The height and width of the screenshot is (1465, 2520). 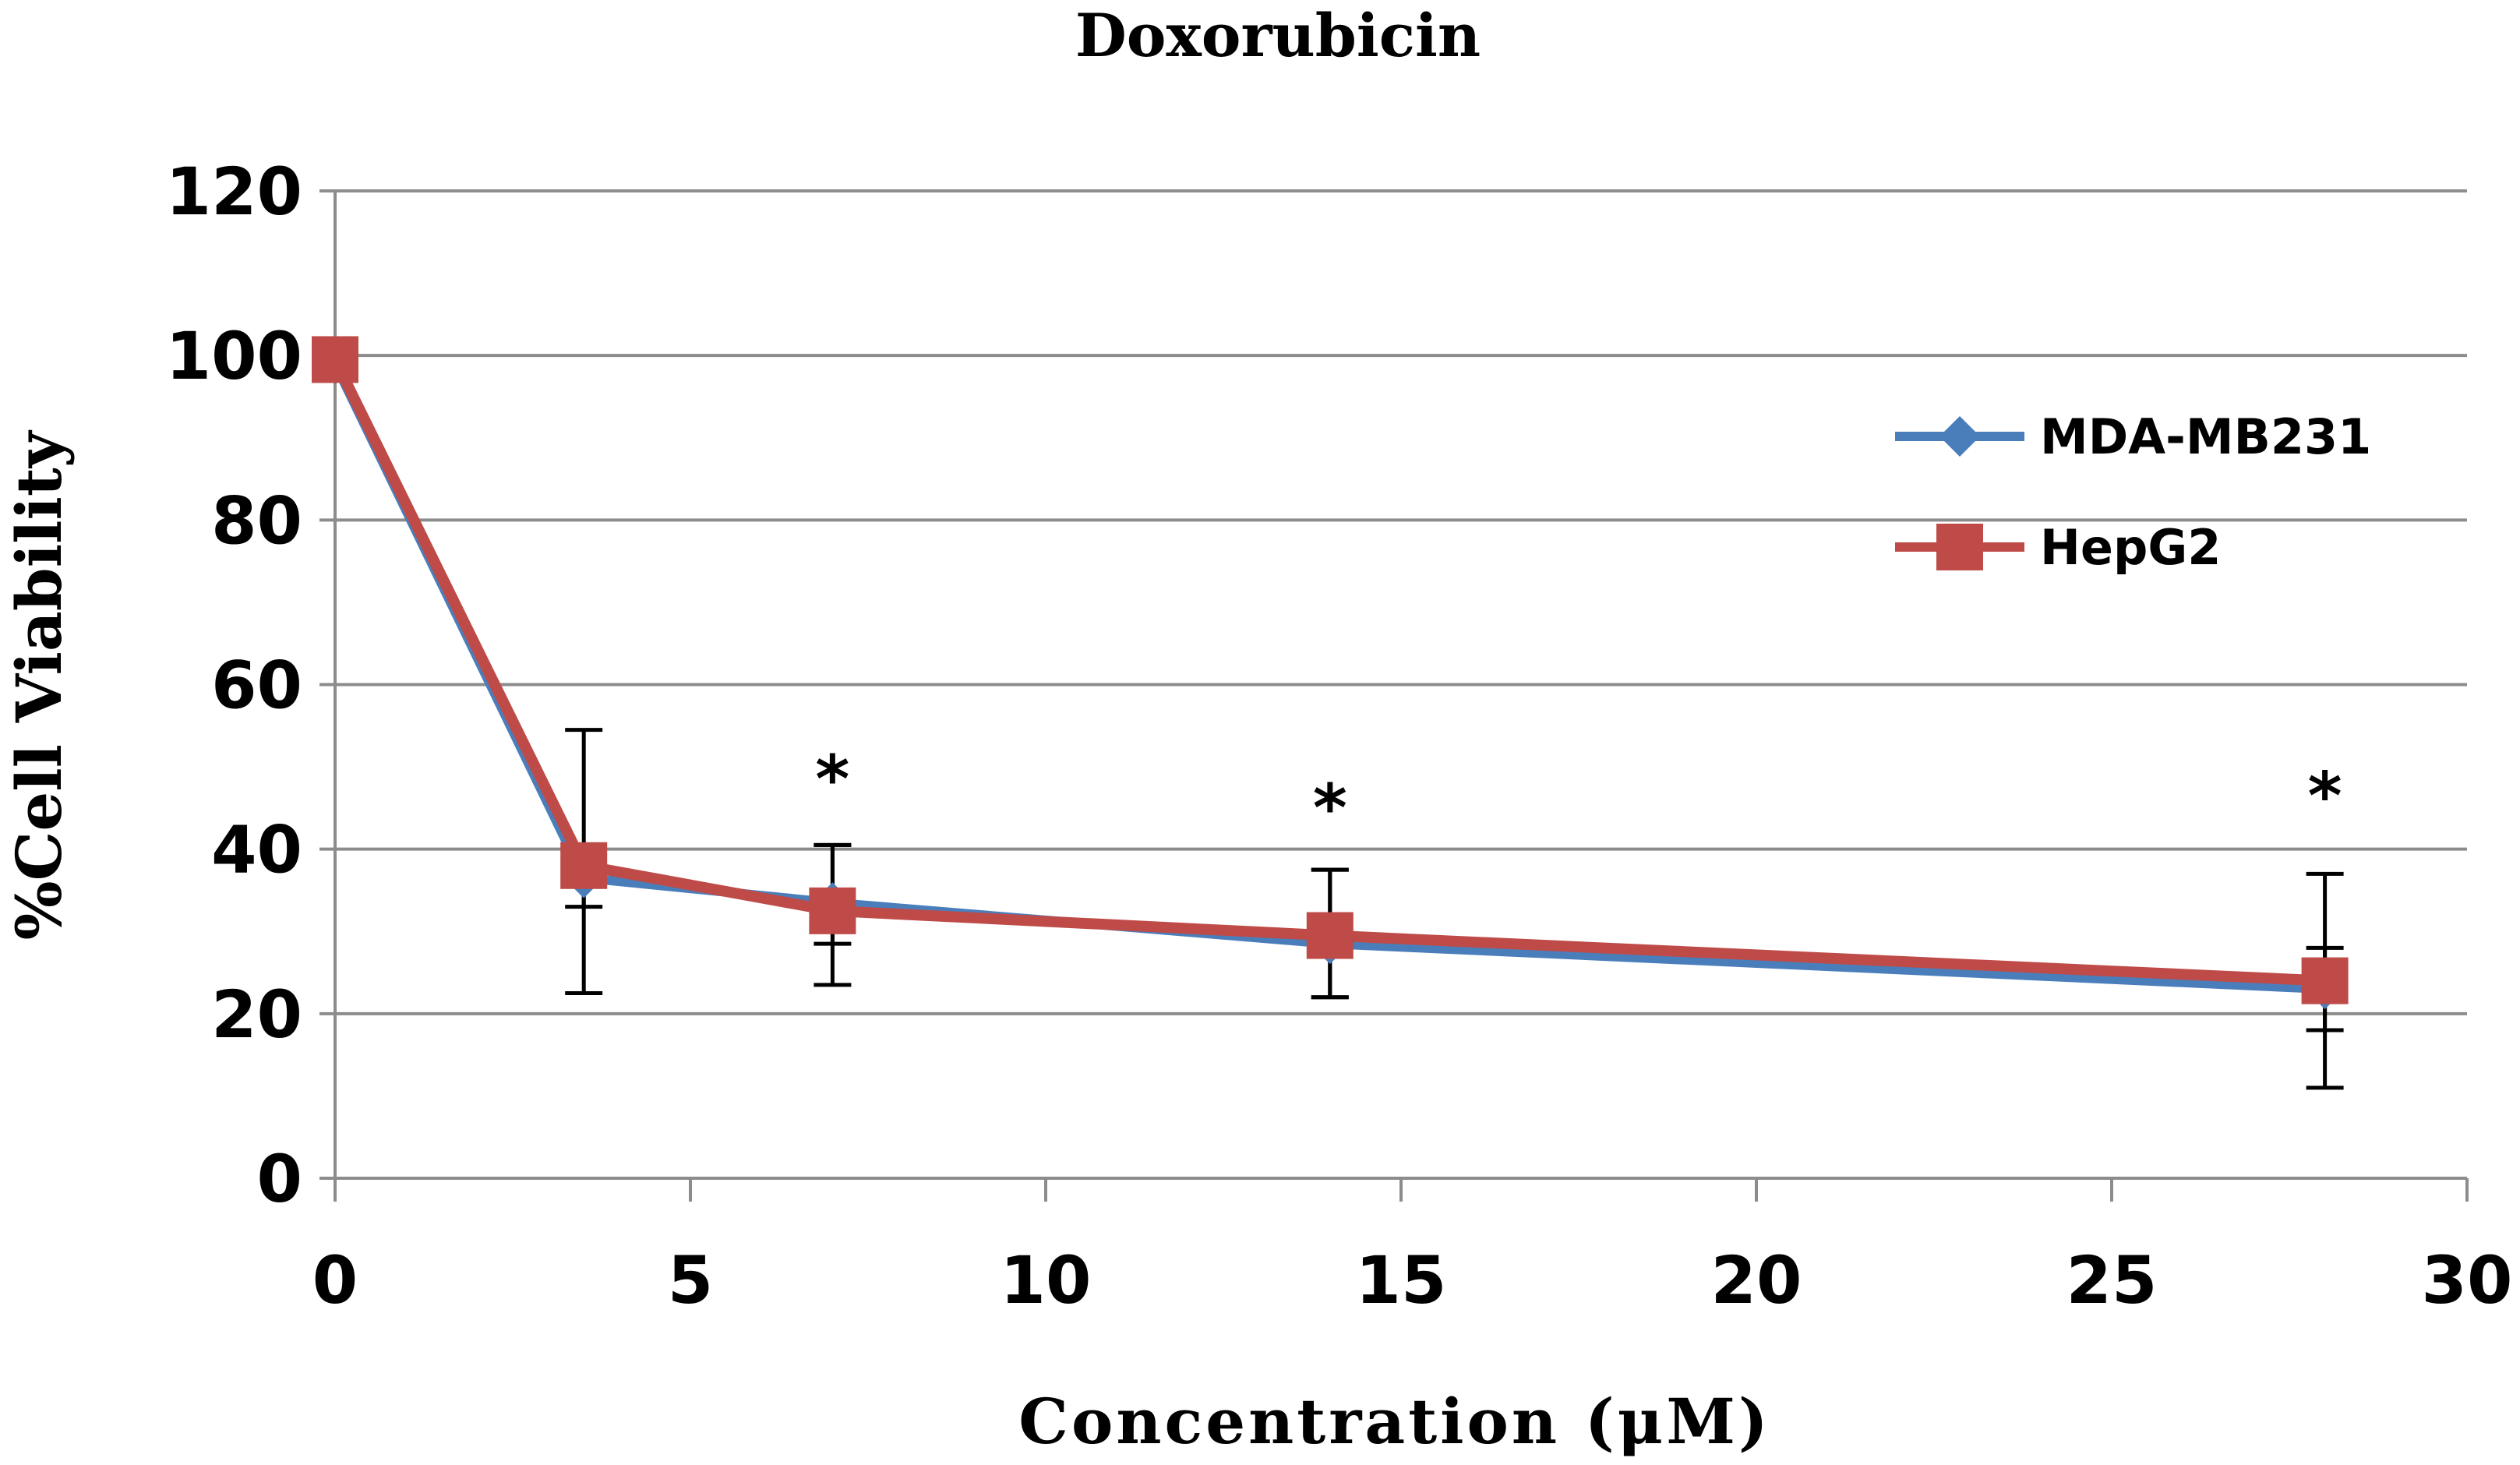 I want to click on significance-star-1: *, so click(x=1330, y=808).